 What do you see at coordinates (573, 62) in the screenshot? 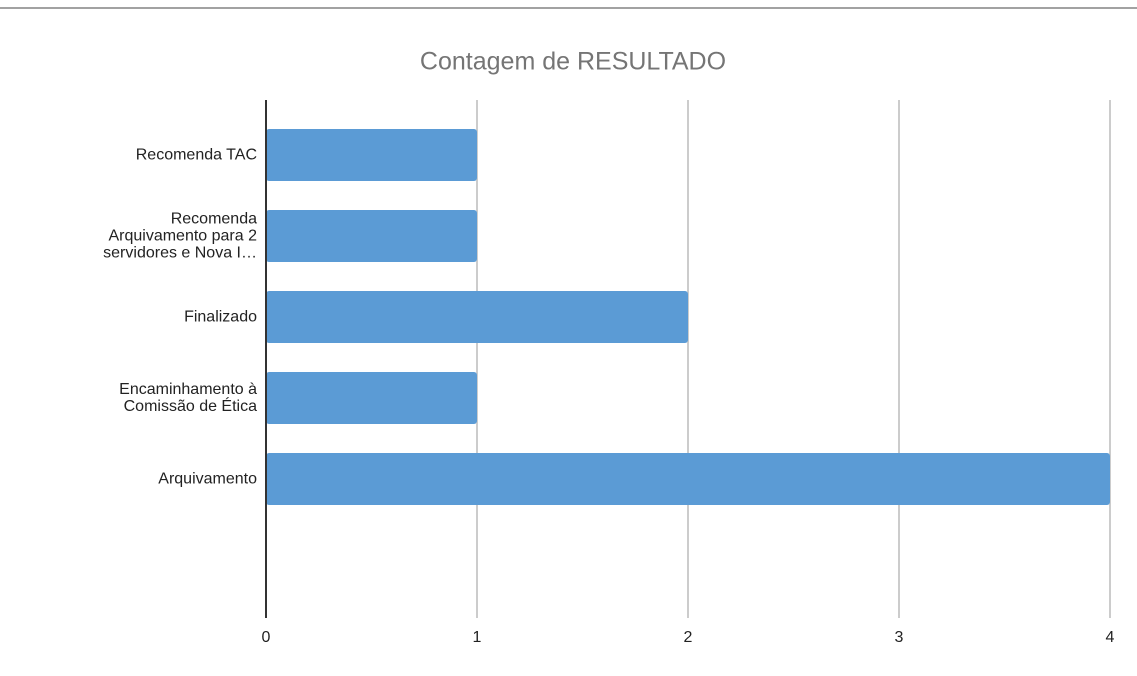
I see `chart-title: Contagem de RESULTADO` at bounding box center [573, 62].